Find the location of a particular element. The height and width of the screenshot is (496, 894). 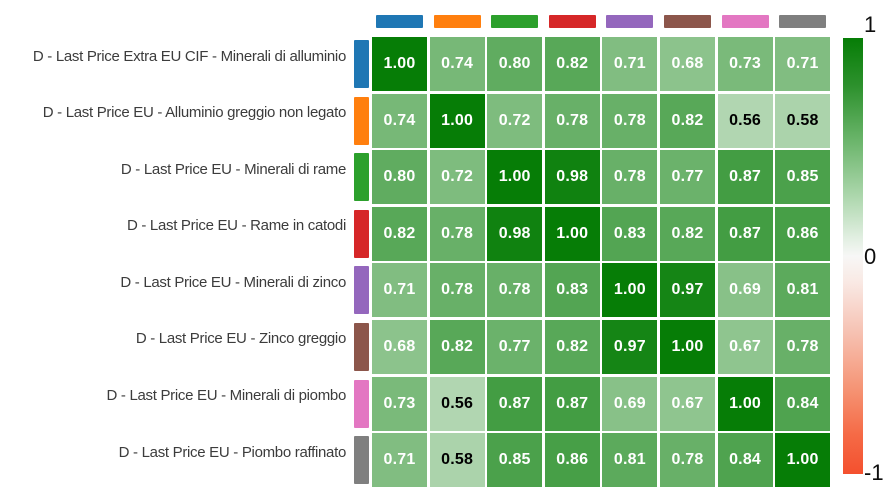

column-color-markers is located at coordinates (601, 21).